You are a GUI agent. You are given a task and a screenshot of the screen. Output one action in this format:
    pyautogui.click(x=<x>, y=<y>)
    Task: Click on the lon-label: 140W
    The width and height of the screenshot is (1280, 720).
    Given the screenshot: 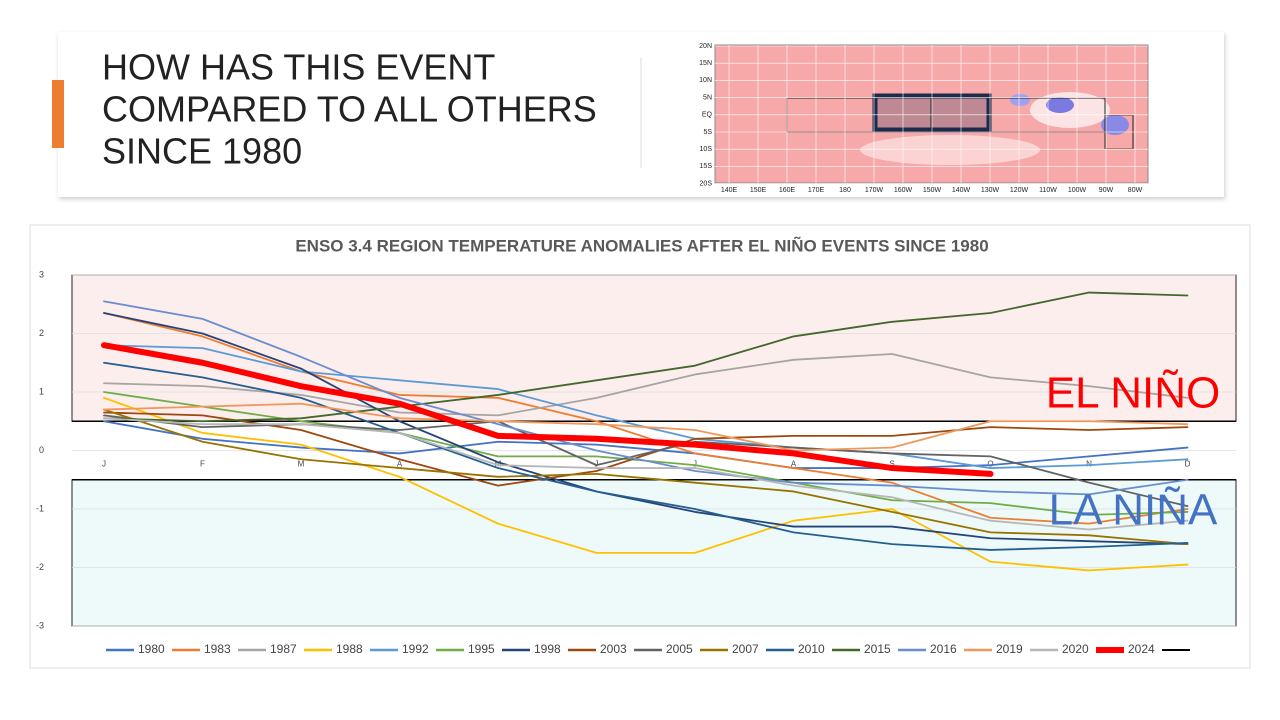 What is the action you would take?
    pyautogui.click(x=961, y=190)
    